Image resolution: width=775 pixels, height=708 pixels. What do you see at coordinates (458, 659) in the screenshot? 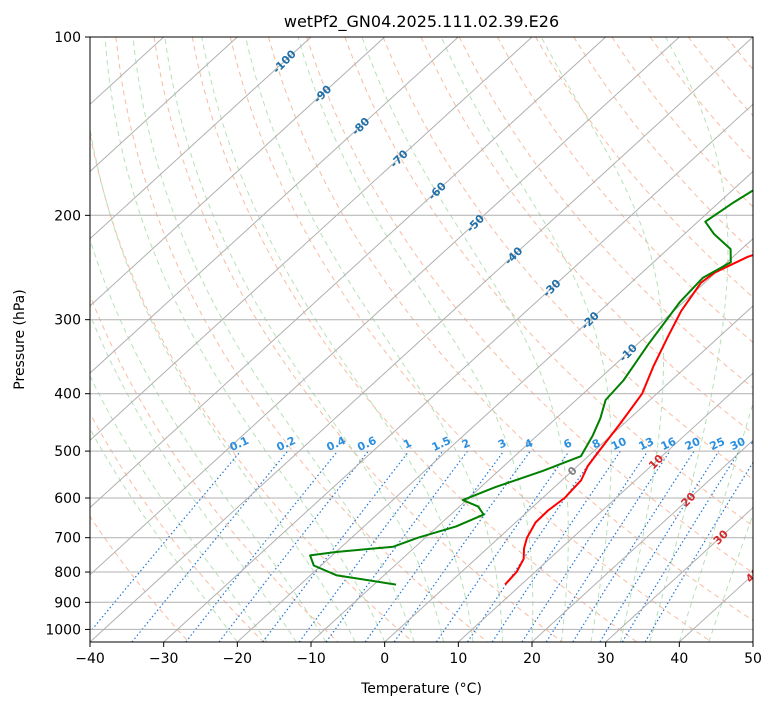
I see `x-tick-label: 10` at bounding box center [458, 659].